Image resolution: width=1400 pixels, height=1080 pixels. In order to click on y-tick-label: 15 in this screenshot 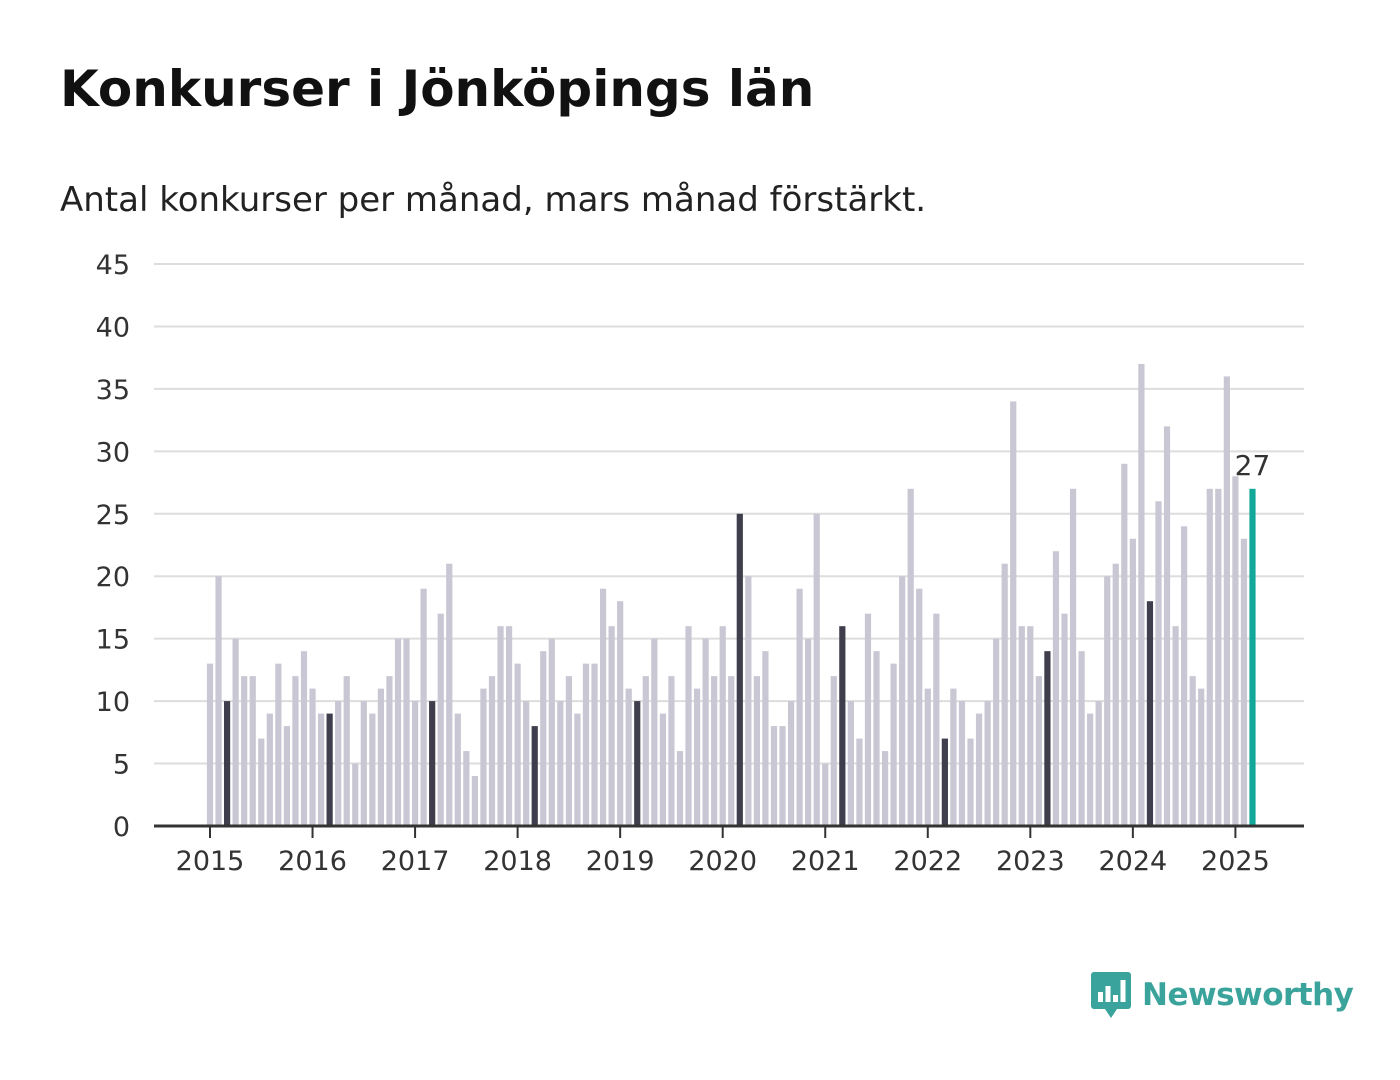, I will do `click(113, 640)`.